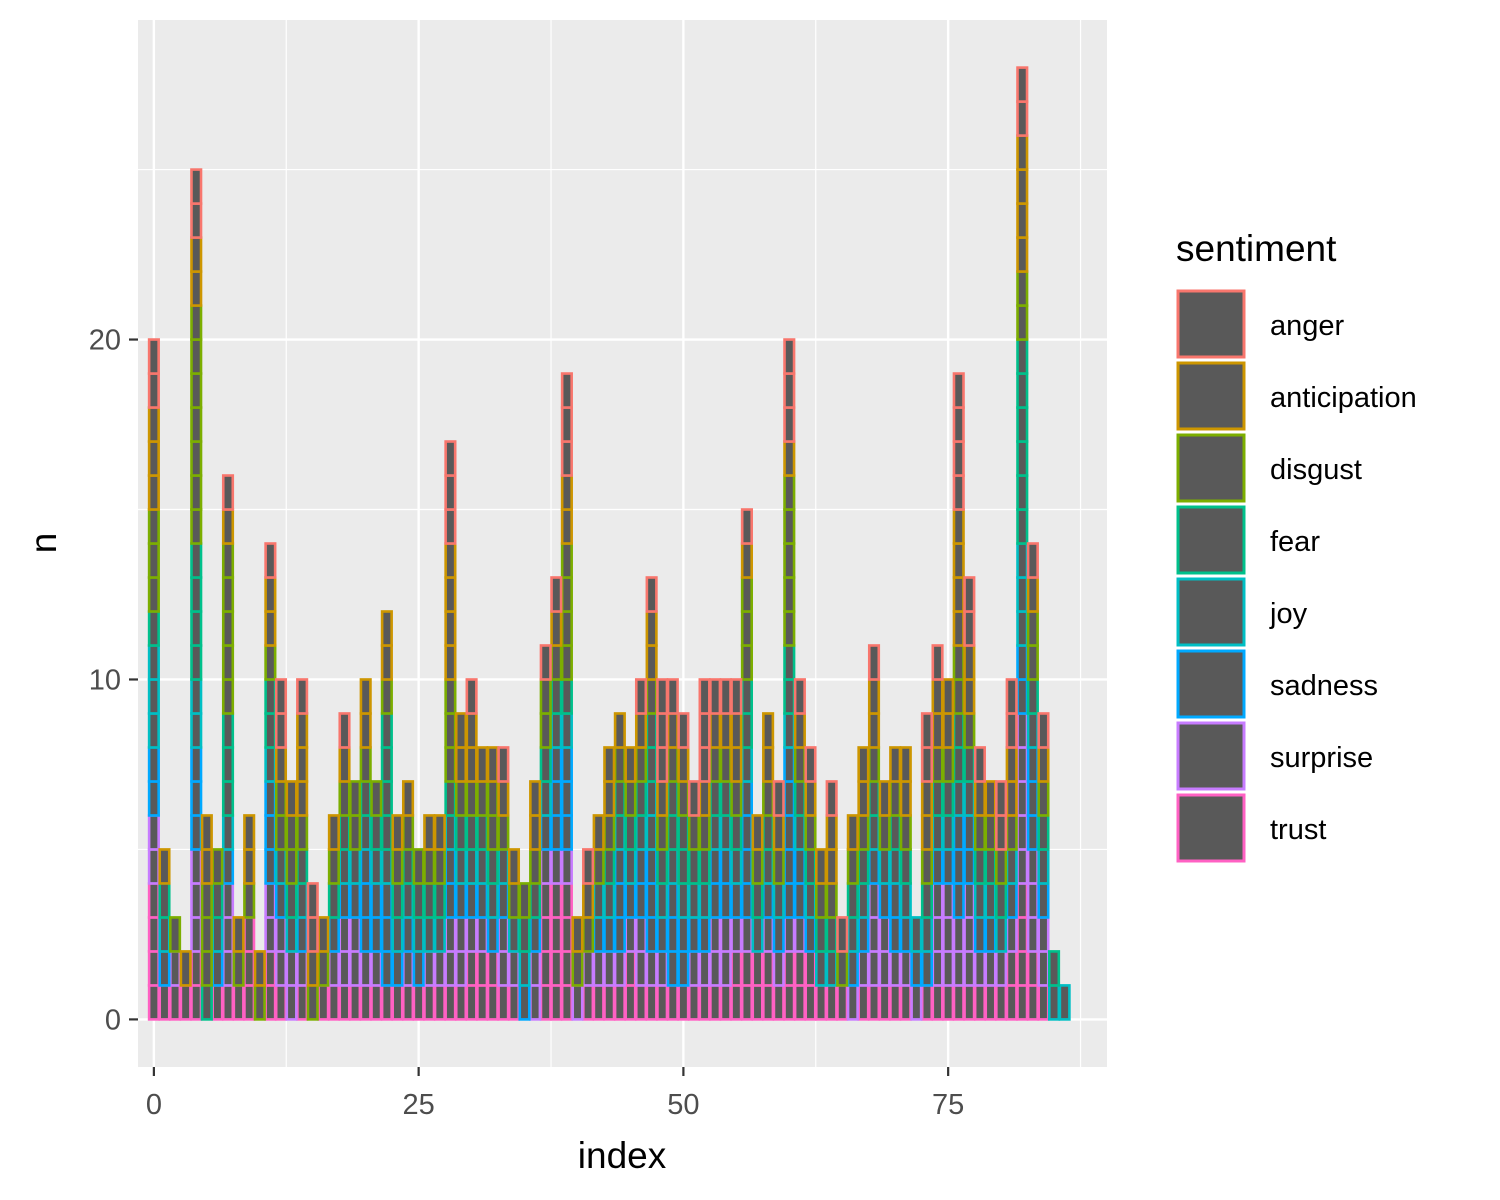 The height and width of the screenshot is (1200, 1500). I want to click on legend-label-sadness: sadness, so click(1324, 686).